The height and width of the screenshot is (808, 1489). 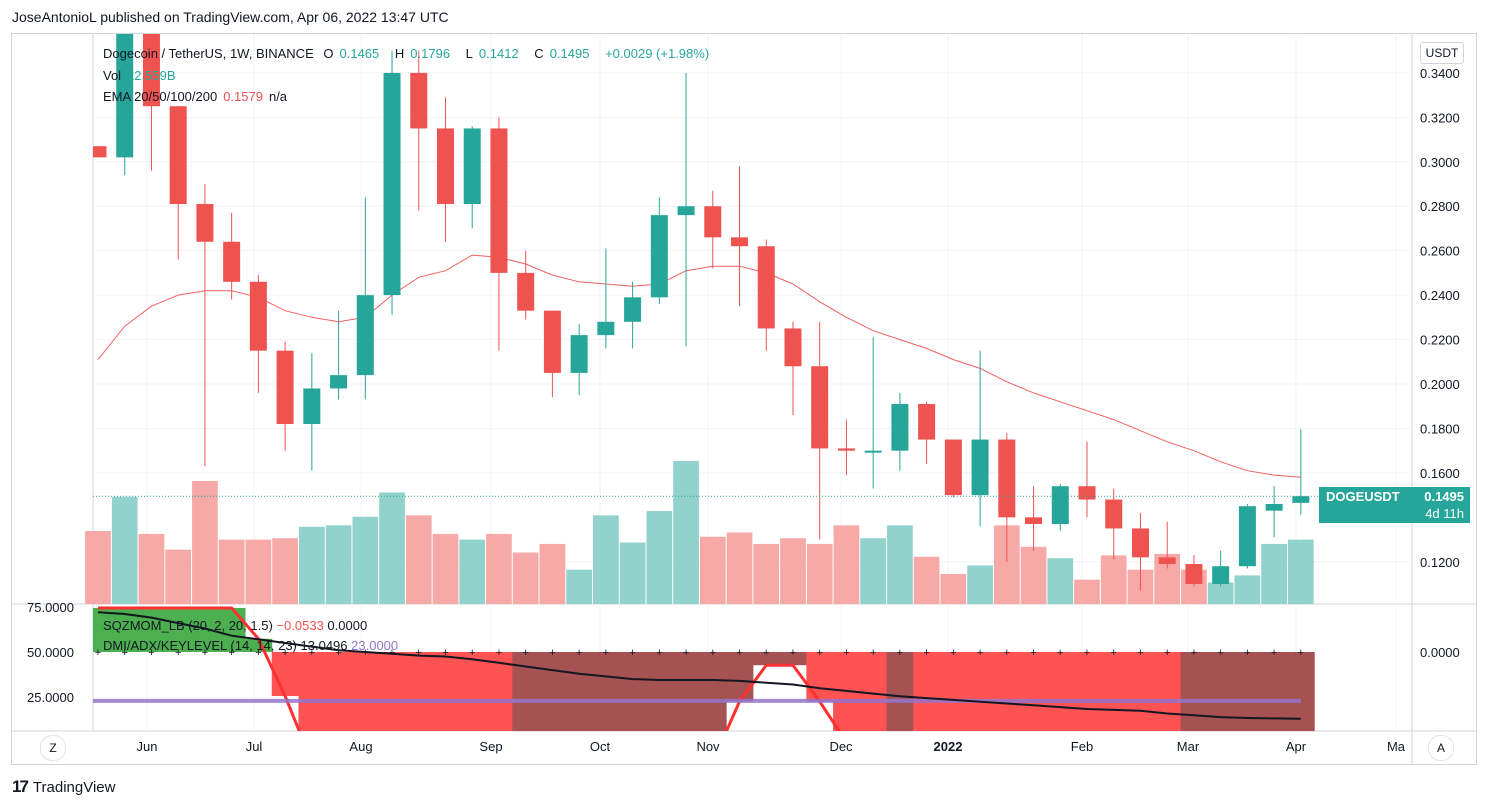 What do you see at coordinates (1440, 652) in the screenshot?
I see `indicator-right-tick-label: 0.0000` at bounding box center [1440, 652].